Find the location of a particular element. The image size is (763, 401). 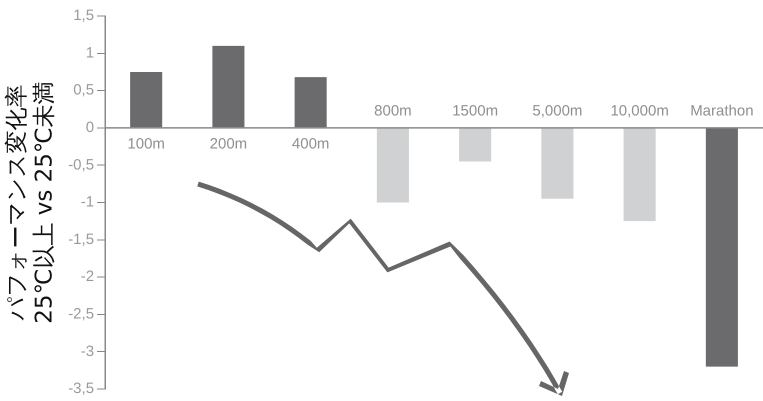

y-tick-label: -1,5 is located at coordinates (81, 239).